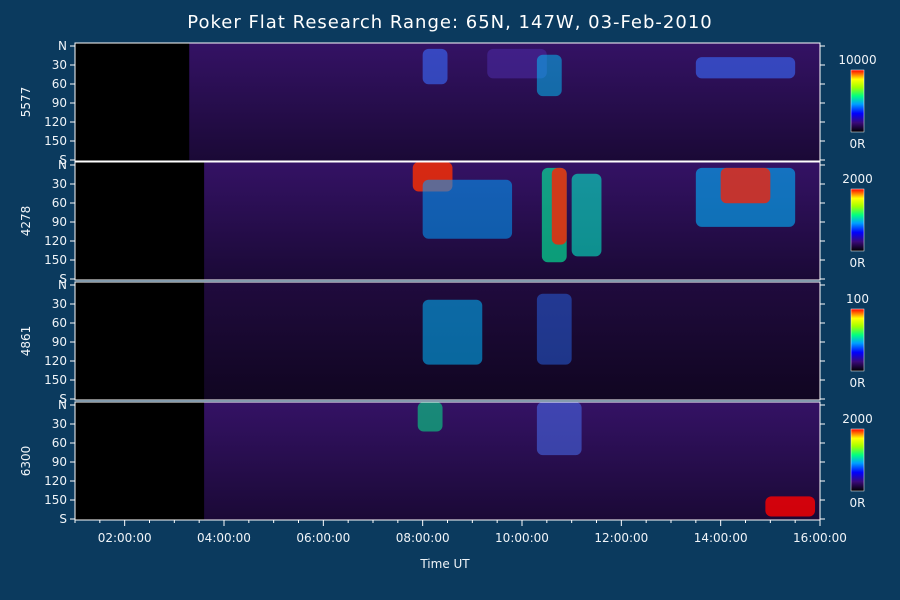  I want to click on x-tick-label: 12:00:00, so click(621, 538).